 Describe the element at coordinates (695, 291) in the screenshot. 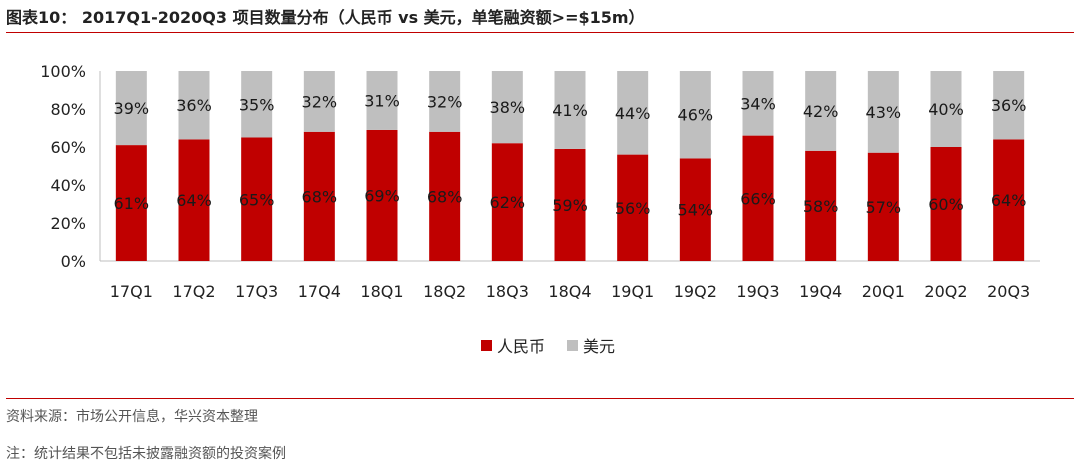

I see `x-tick-label: 19Q2` at that location.